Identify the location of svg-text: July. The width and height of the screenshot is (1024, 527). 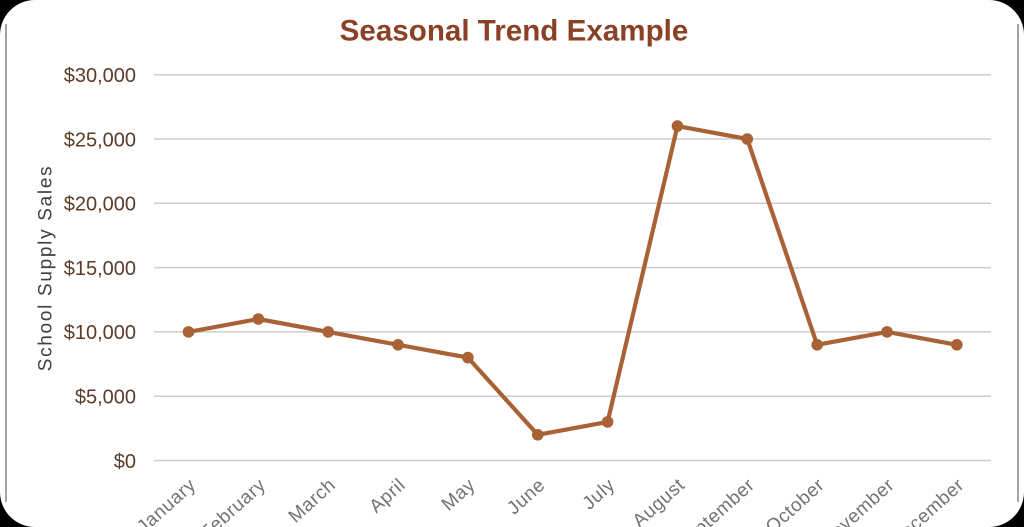
(599, 495).